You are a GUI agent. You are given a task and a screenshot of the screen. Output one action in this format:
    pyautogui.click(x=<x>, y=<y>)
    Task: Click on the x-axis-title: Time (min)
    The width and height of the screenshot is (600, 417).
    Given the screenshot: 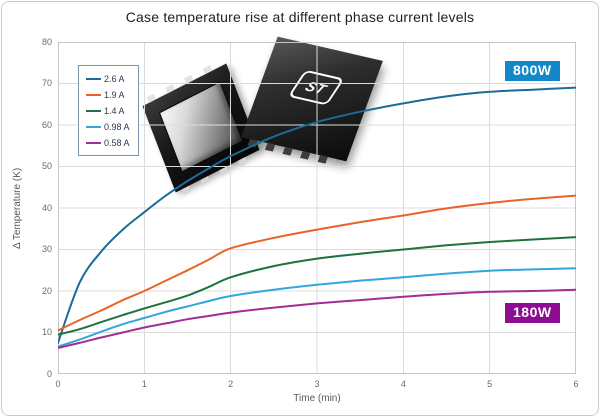 What is the action you would take?
    pyautogui.click(x=317, y=398)
    